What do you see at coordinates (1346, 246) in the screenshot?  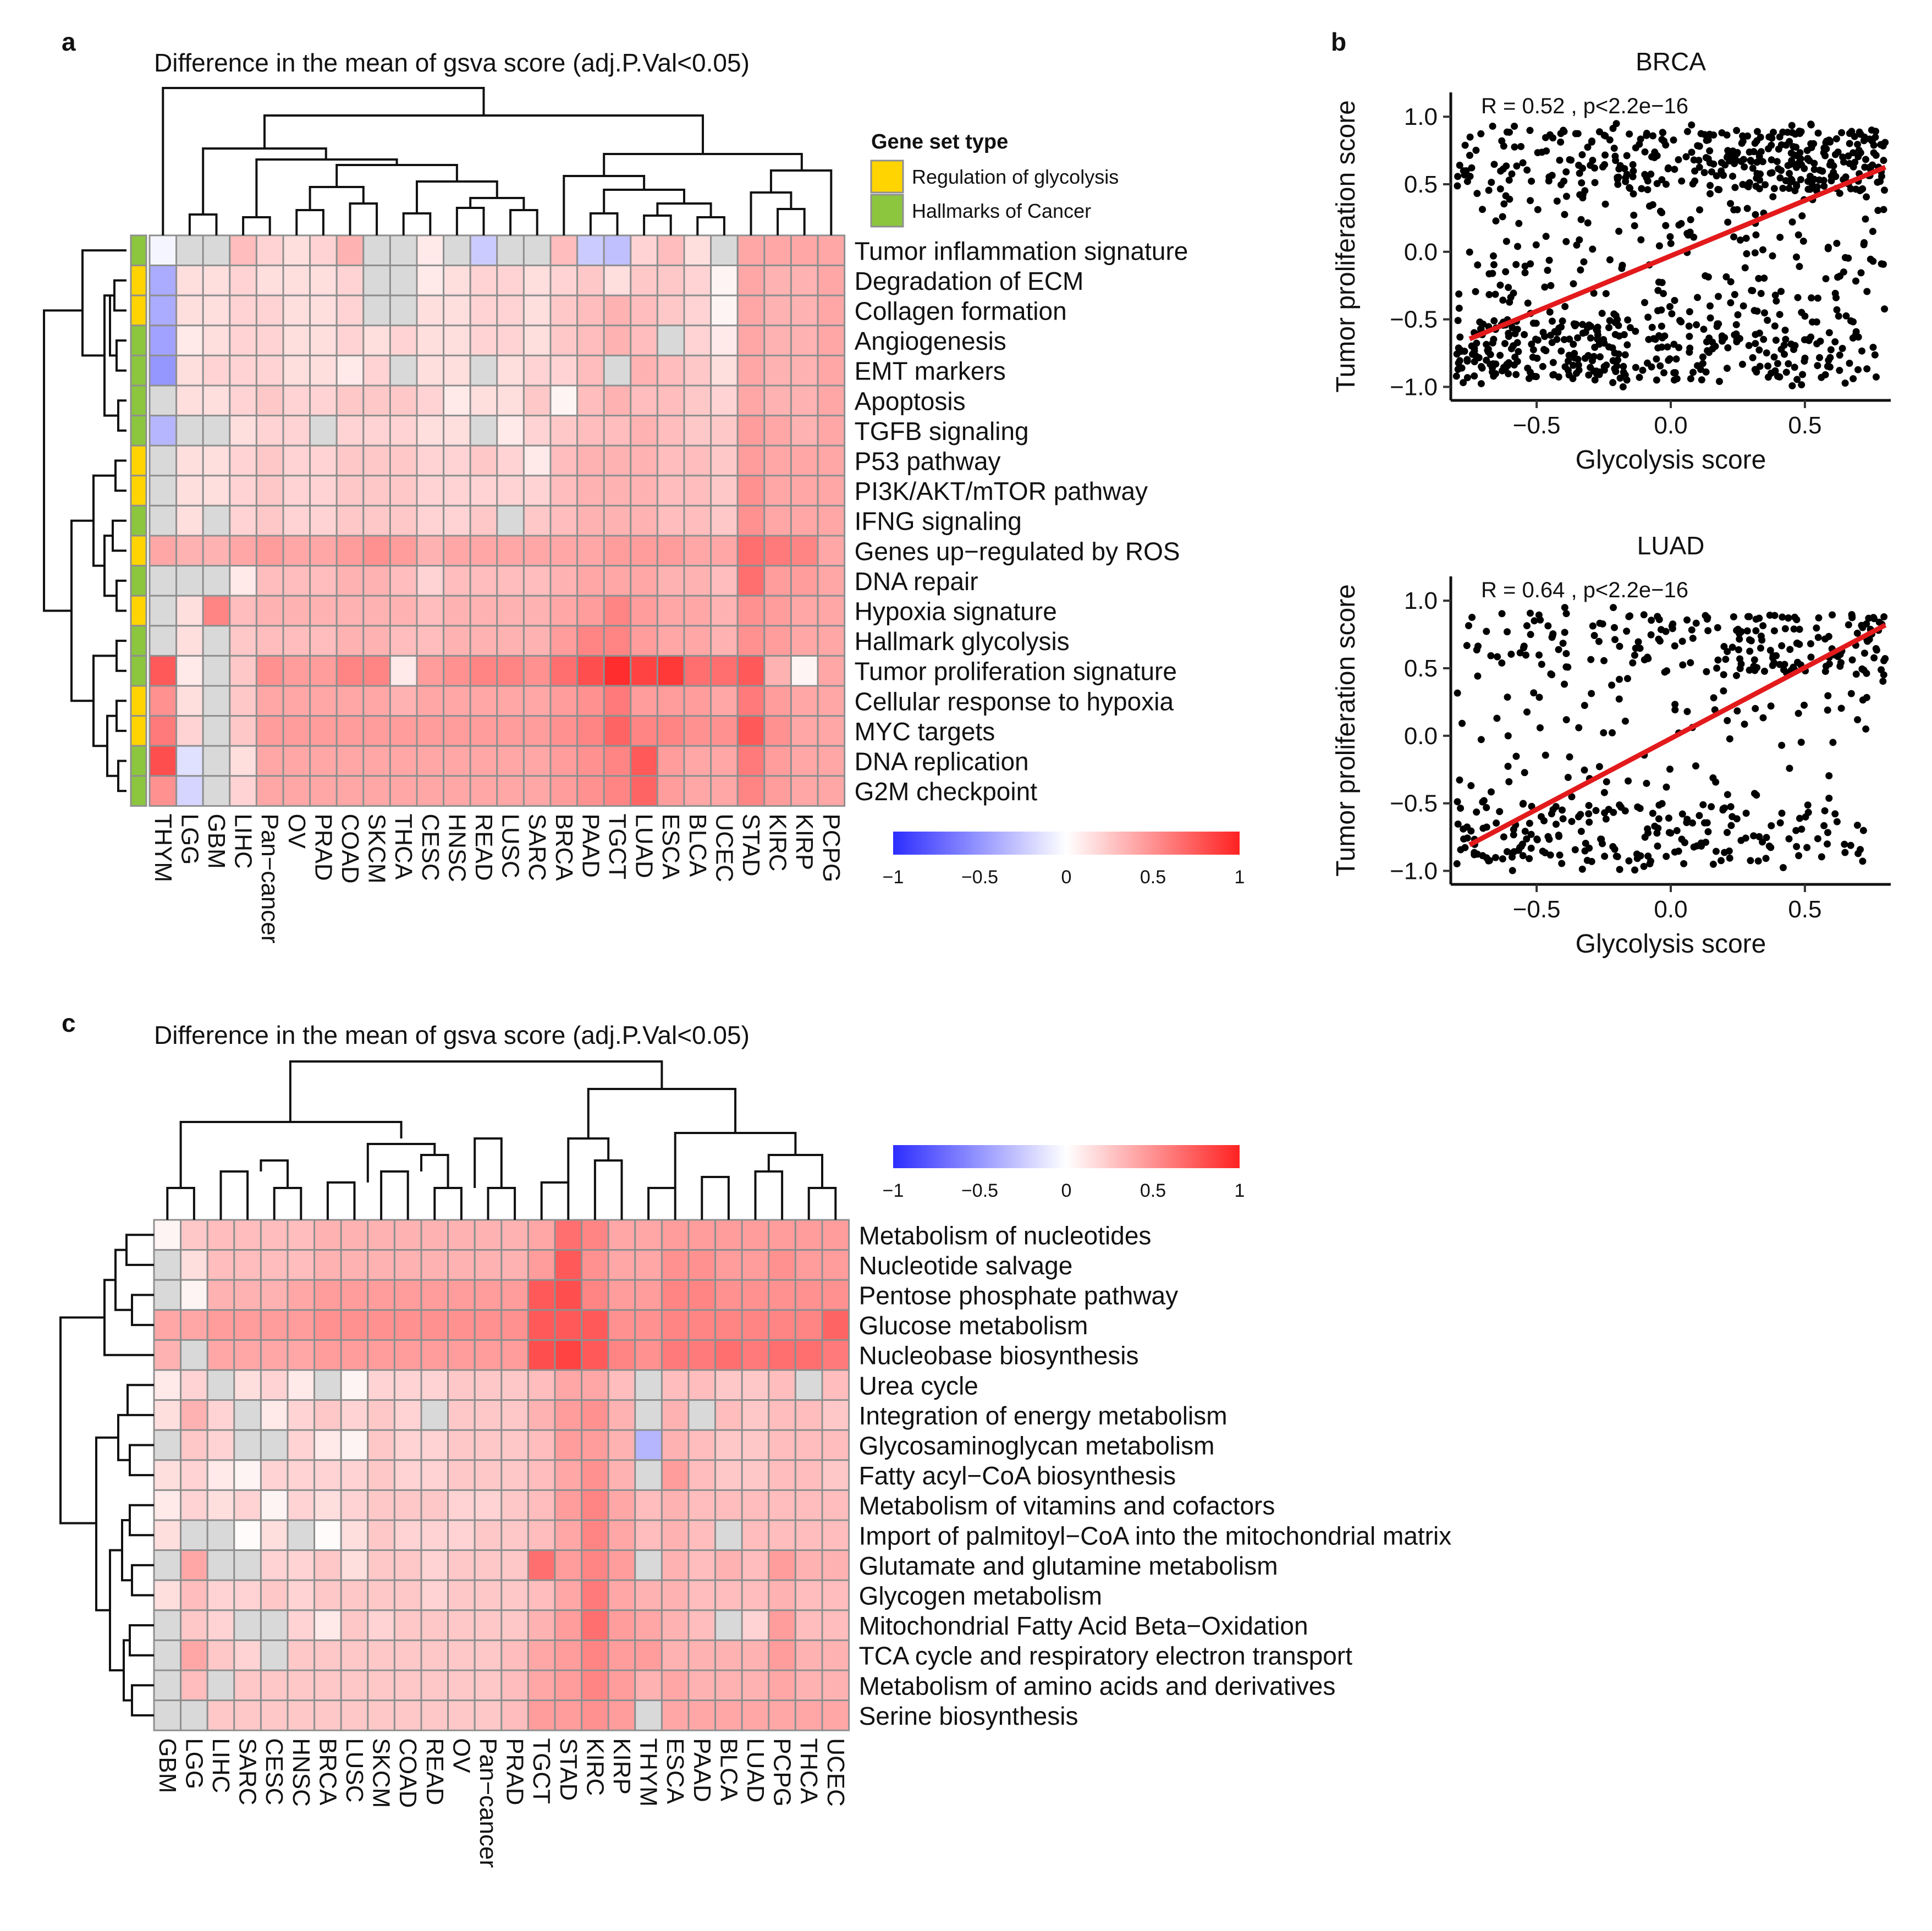 I see `y-axis-label: Tumor proliferation score` at bounding box center [1346, 246].